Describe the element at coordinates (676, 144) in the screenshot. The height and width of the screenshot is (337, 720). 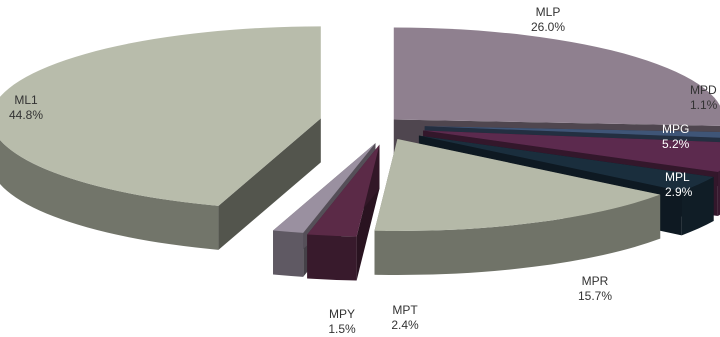
I see `label-mpg-value: 5.2%` at that location.